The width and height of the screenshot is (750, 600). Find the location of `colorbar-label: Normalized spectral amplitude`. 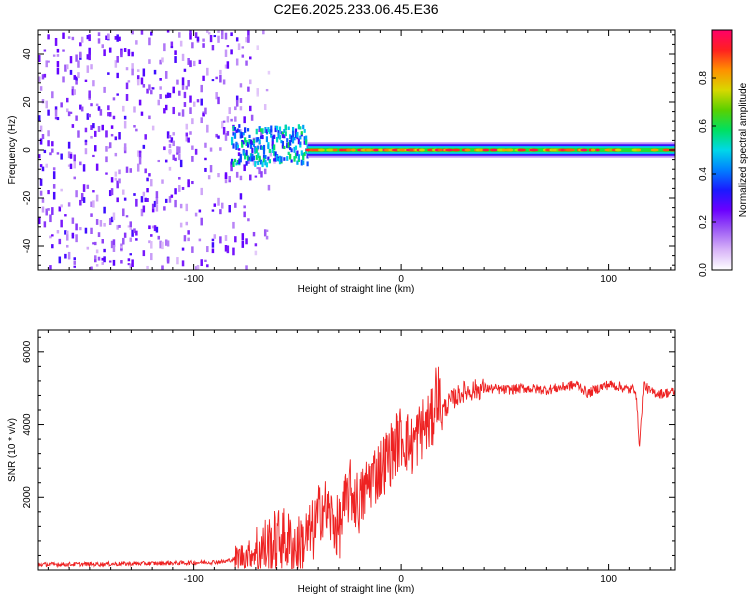

colorbar-label: Normalized spectral amplitude is located at coordinates (743, 149).